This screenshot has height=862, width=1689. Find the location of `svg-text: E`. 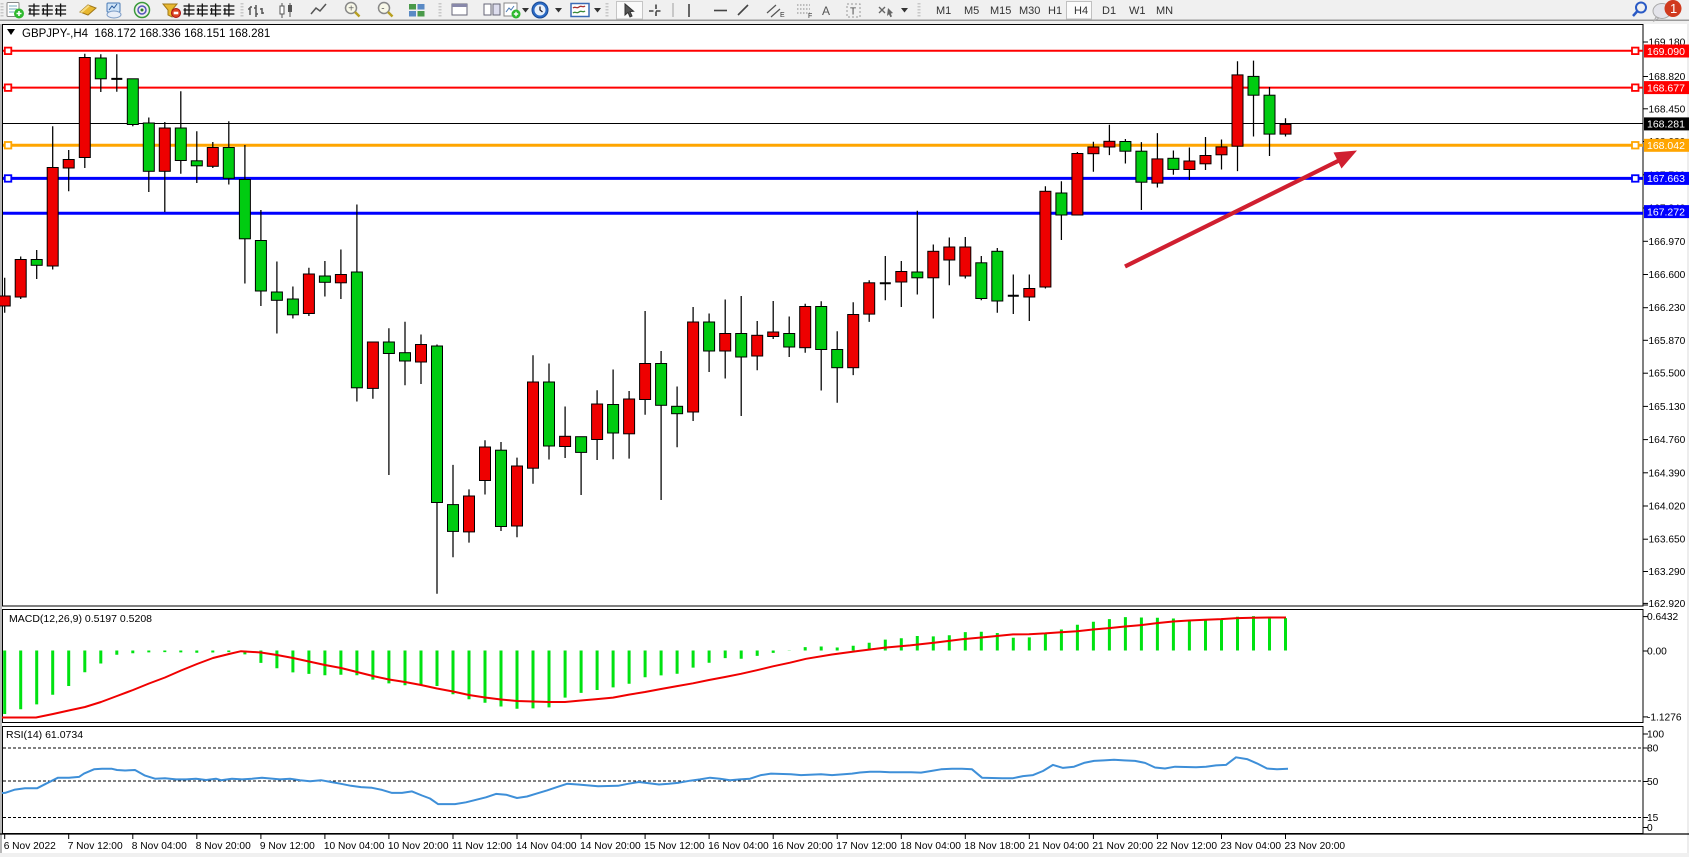

svg-text: E is located at coordinates (782, 15).